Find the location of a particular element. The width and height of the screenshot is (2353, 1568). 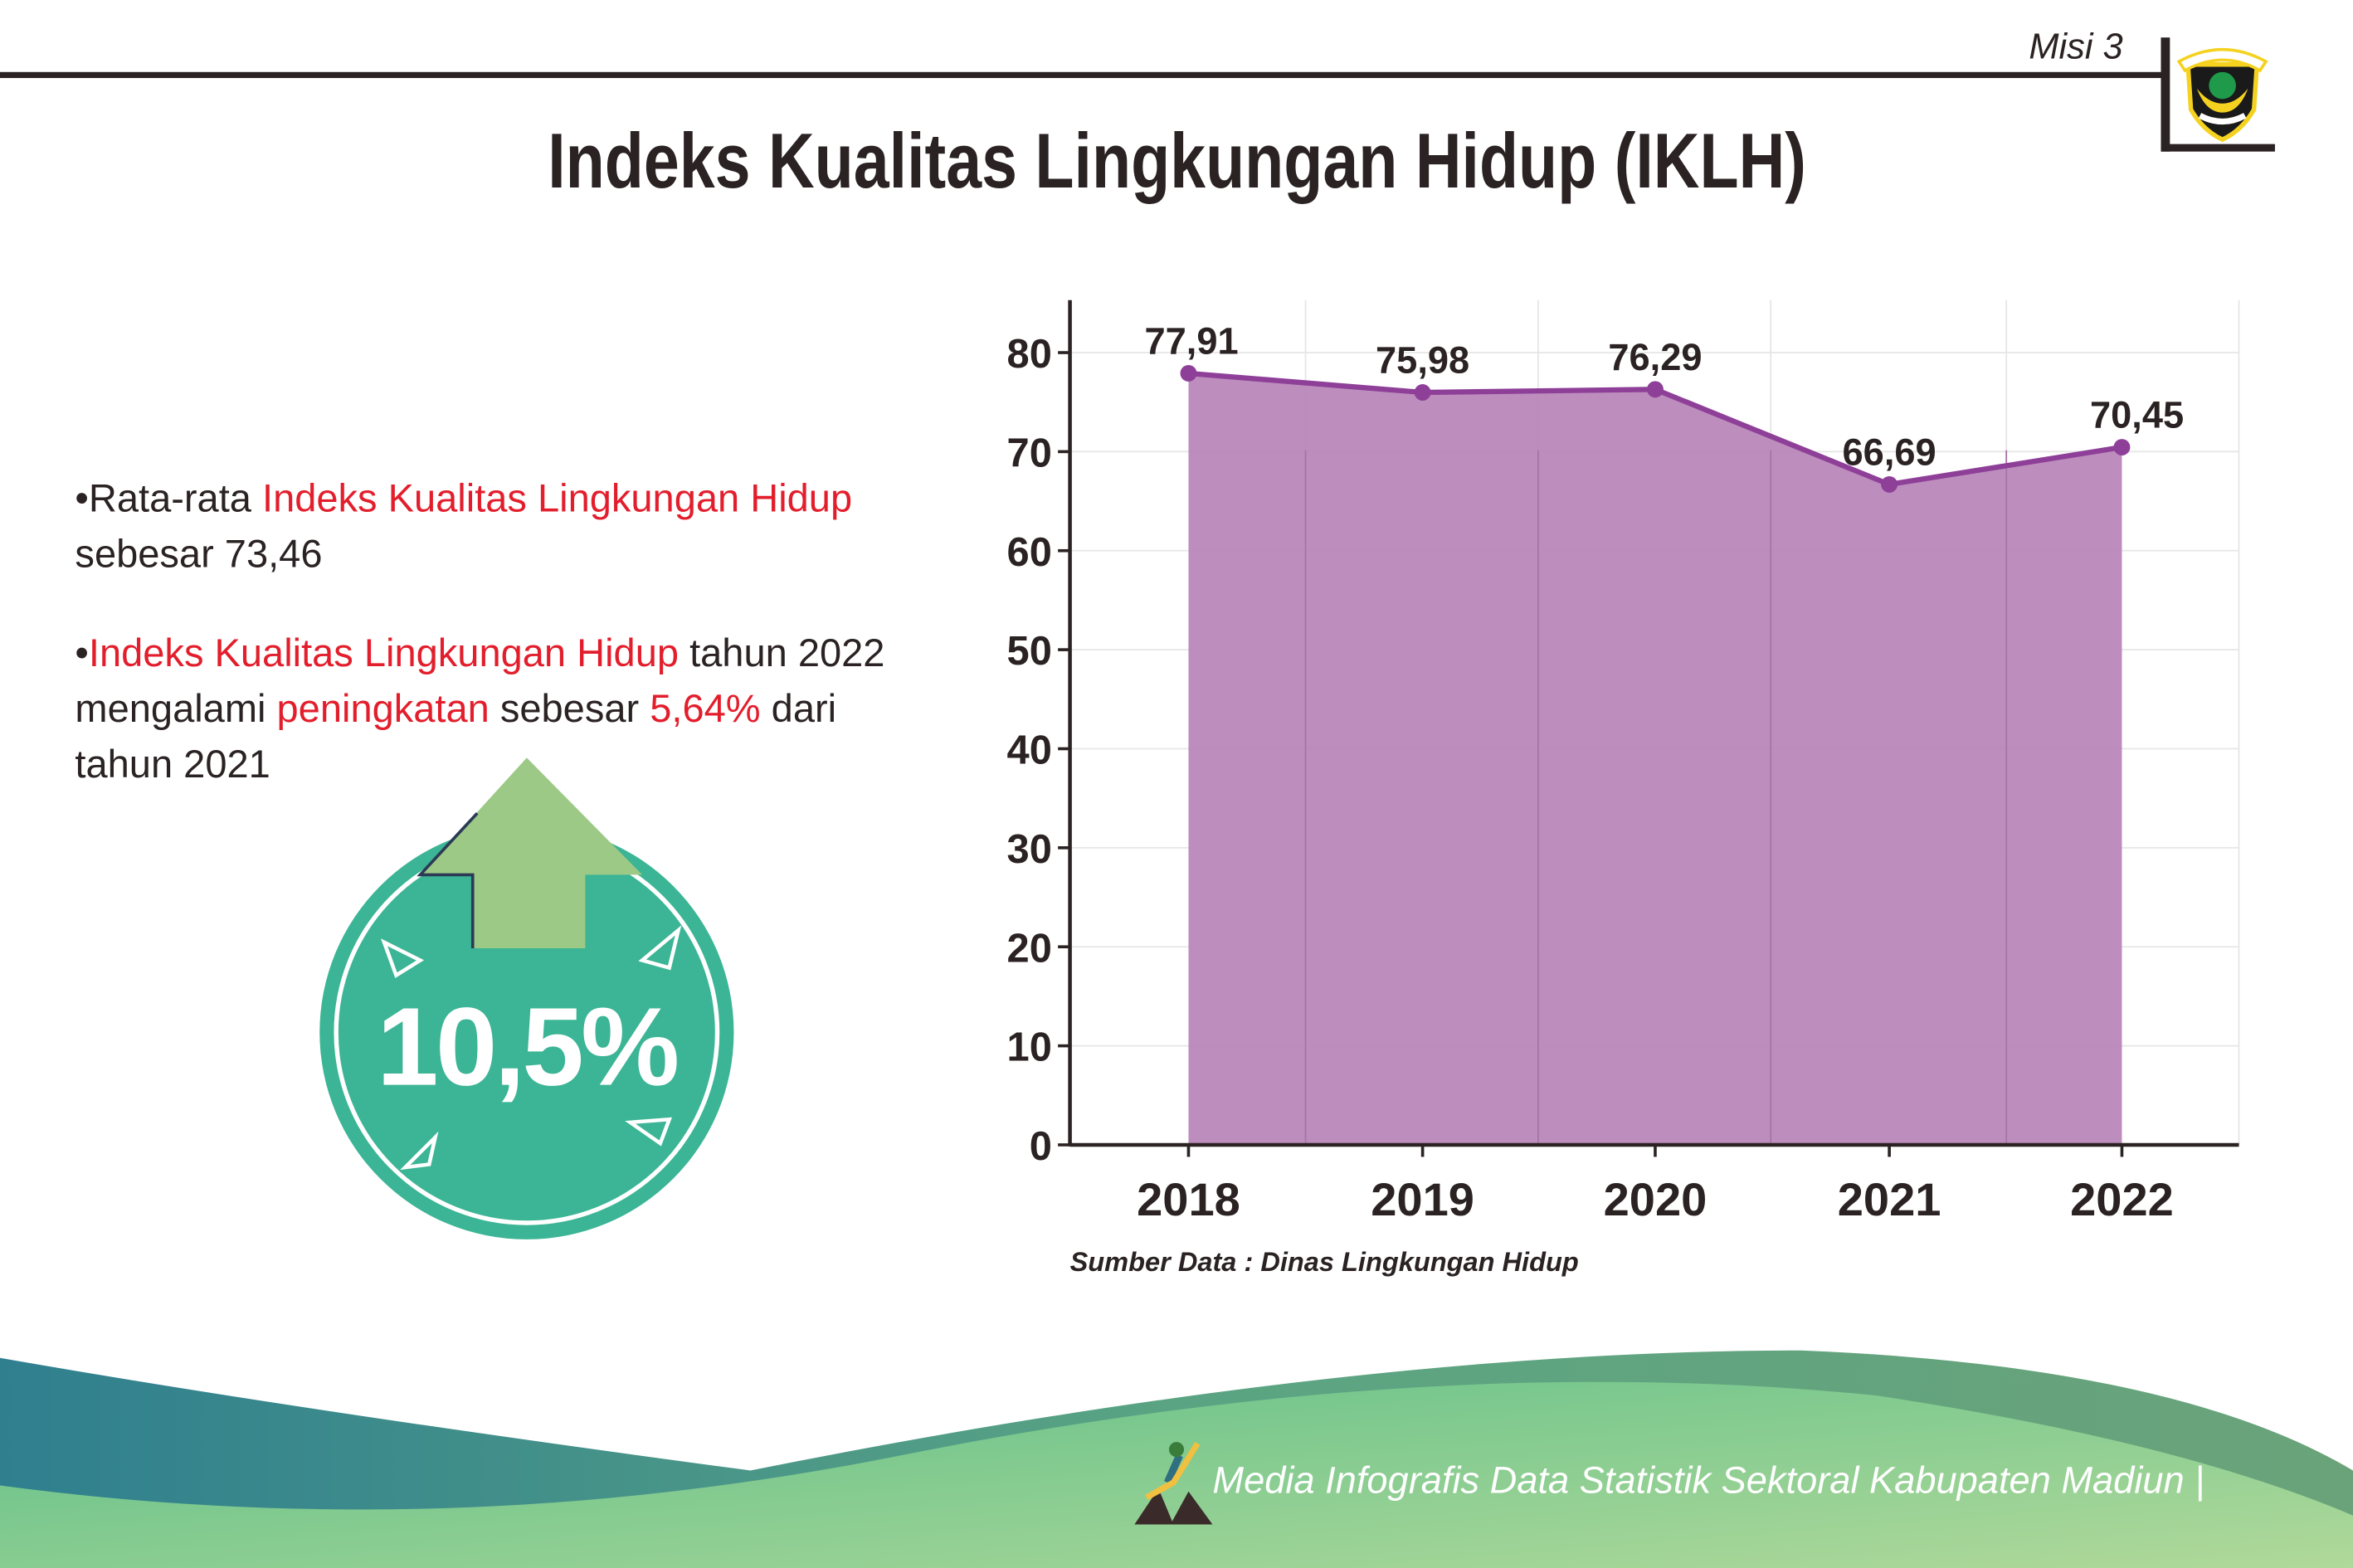

increase-badge is located at coordinates (526, 998).